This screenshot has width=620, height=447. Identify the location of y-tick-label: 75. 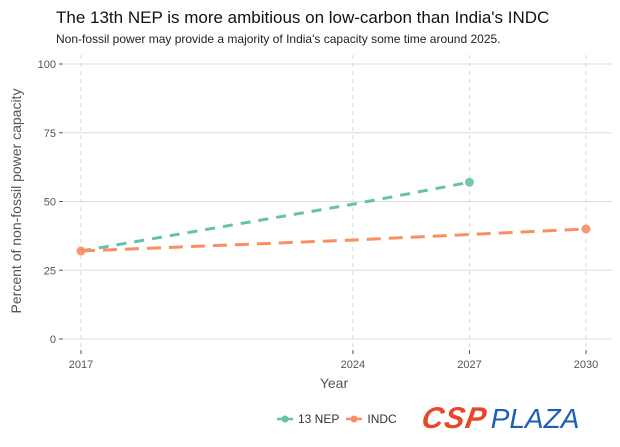
(50, 134).